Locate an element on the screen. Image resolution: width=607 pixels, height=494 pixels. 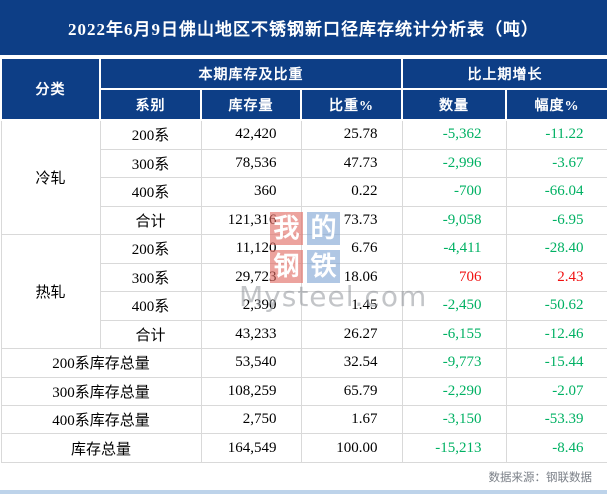
rate-change-cell: -15.44 is located at coordinates (556, 363).